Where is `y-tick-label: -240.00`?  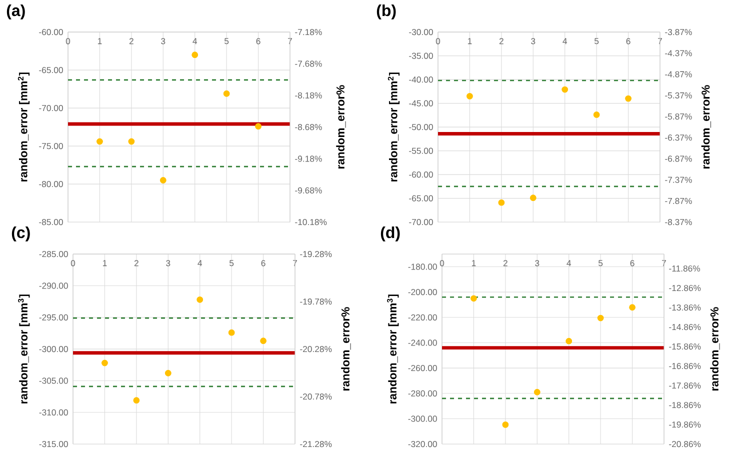 y-tick-label: -240.00 is located at coordinates (422, 343).